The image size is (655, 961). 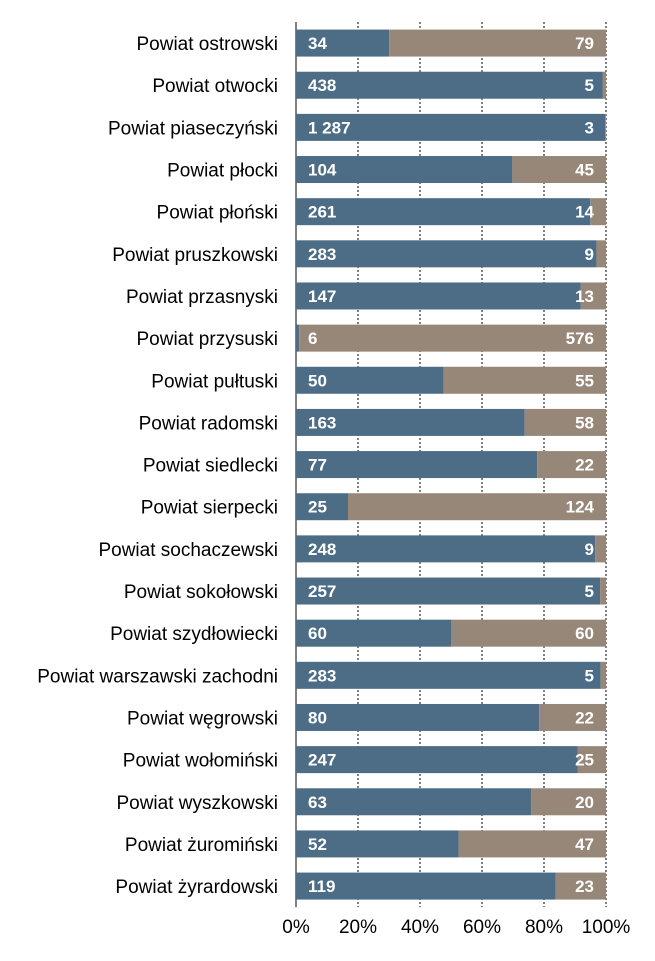 What do you see at coordinates (317, 43) in the screenshot?
I see `data-label-series-1: 34` at bounding box center [317, 43].